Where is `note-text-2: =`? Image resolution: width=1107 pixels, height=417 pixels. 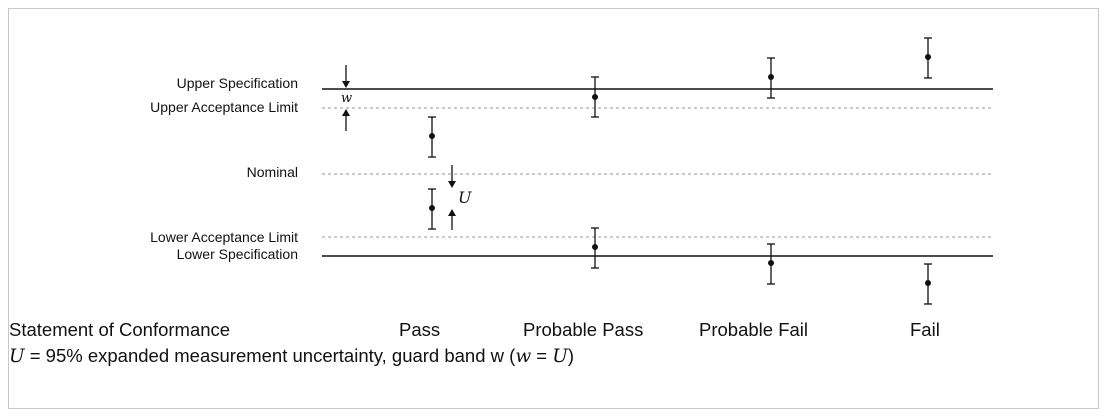 note-text-2: = is located at coordinates (542, 355).